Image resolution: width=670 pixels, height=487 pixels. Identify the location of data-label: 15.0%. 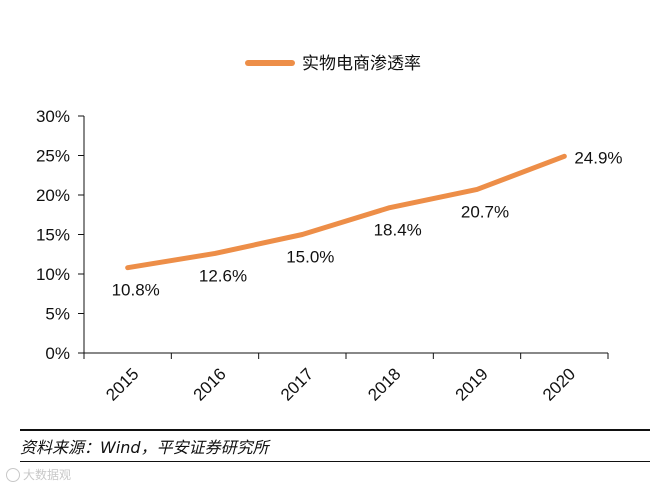
(310, 257).